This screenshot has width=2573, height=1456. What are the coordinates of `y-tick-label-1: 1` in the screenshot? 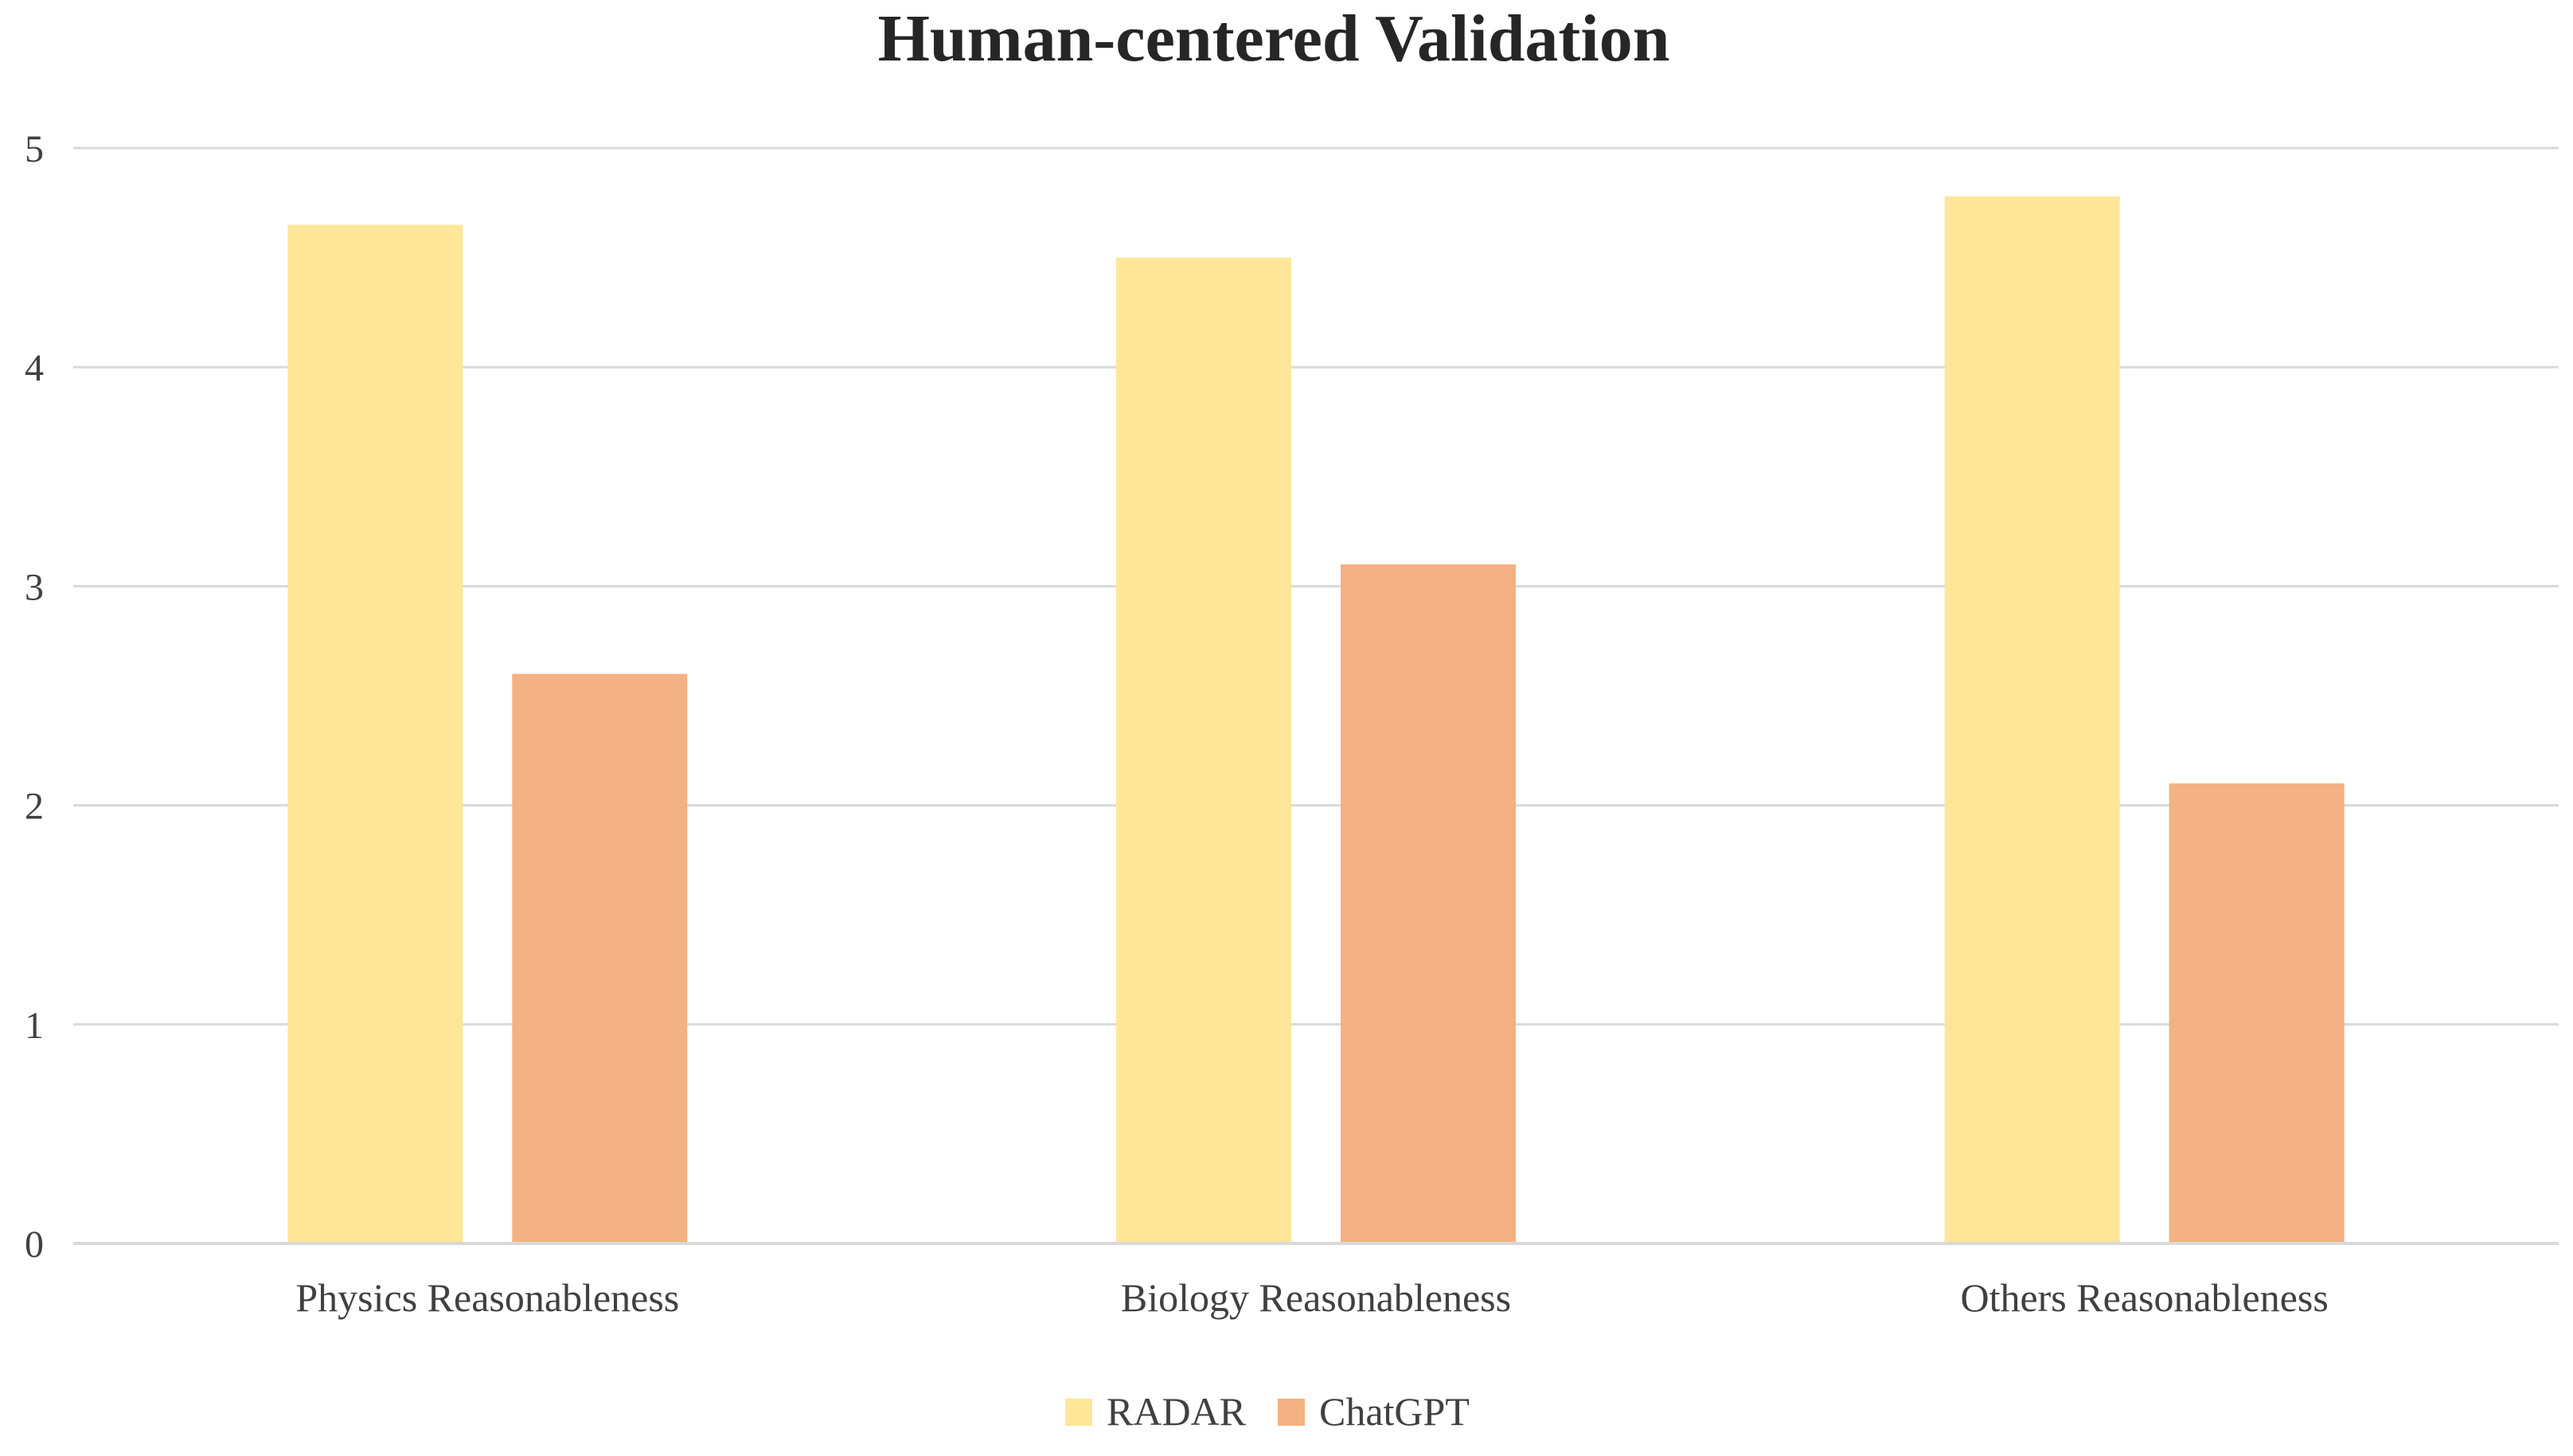 It's located at (34, 1026).